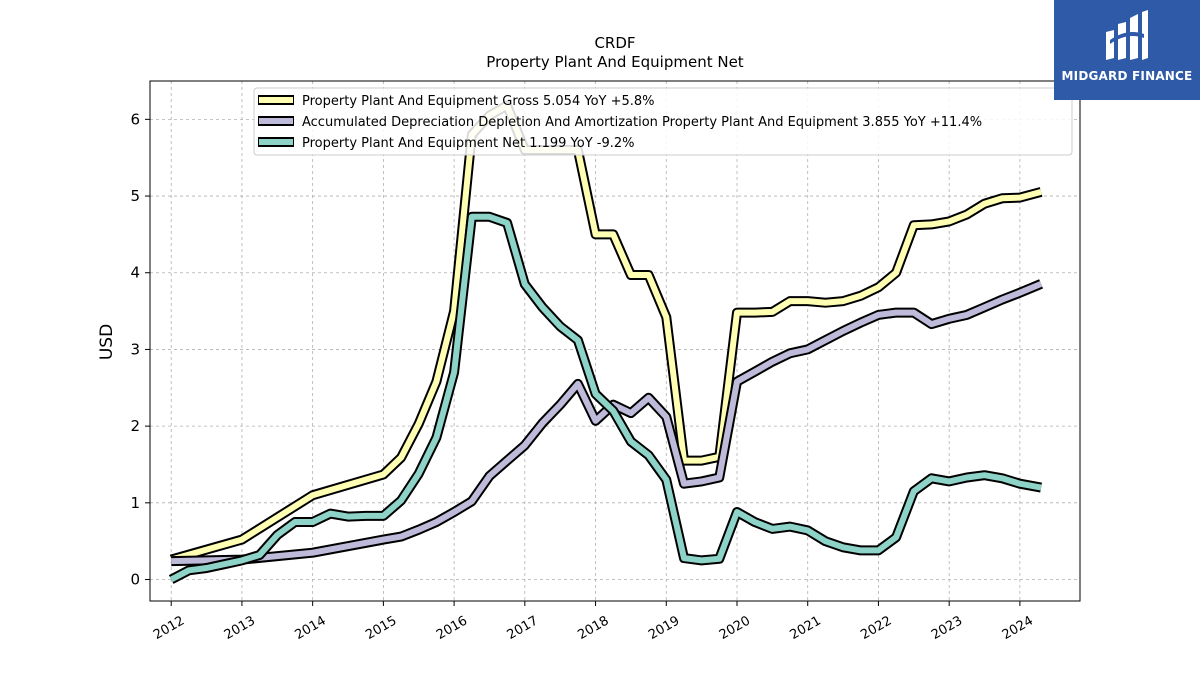 This screenshot has height=675, width=1200. I want to click on y-tick-label: 5, so click(135, 196).